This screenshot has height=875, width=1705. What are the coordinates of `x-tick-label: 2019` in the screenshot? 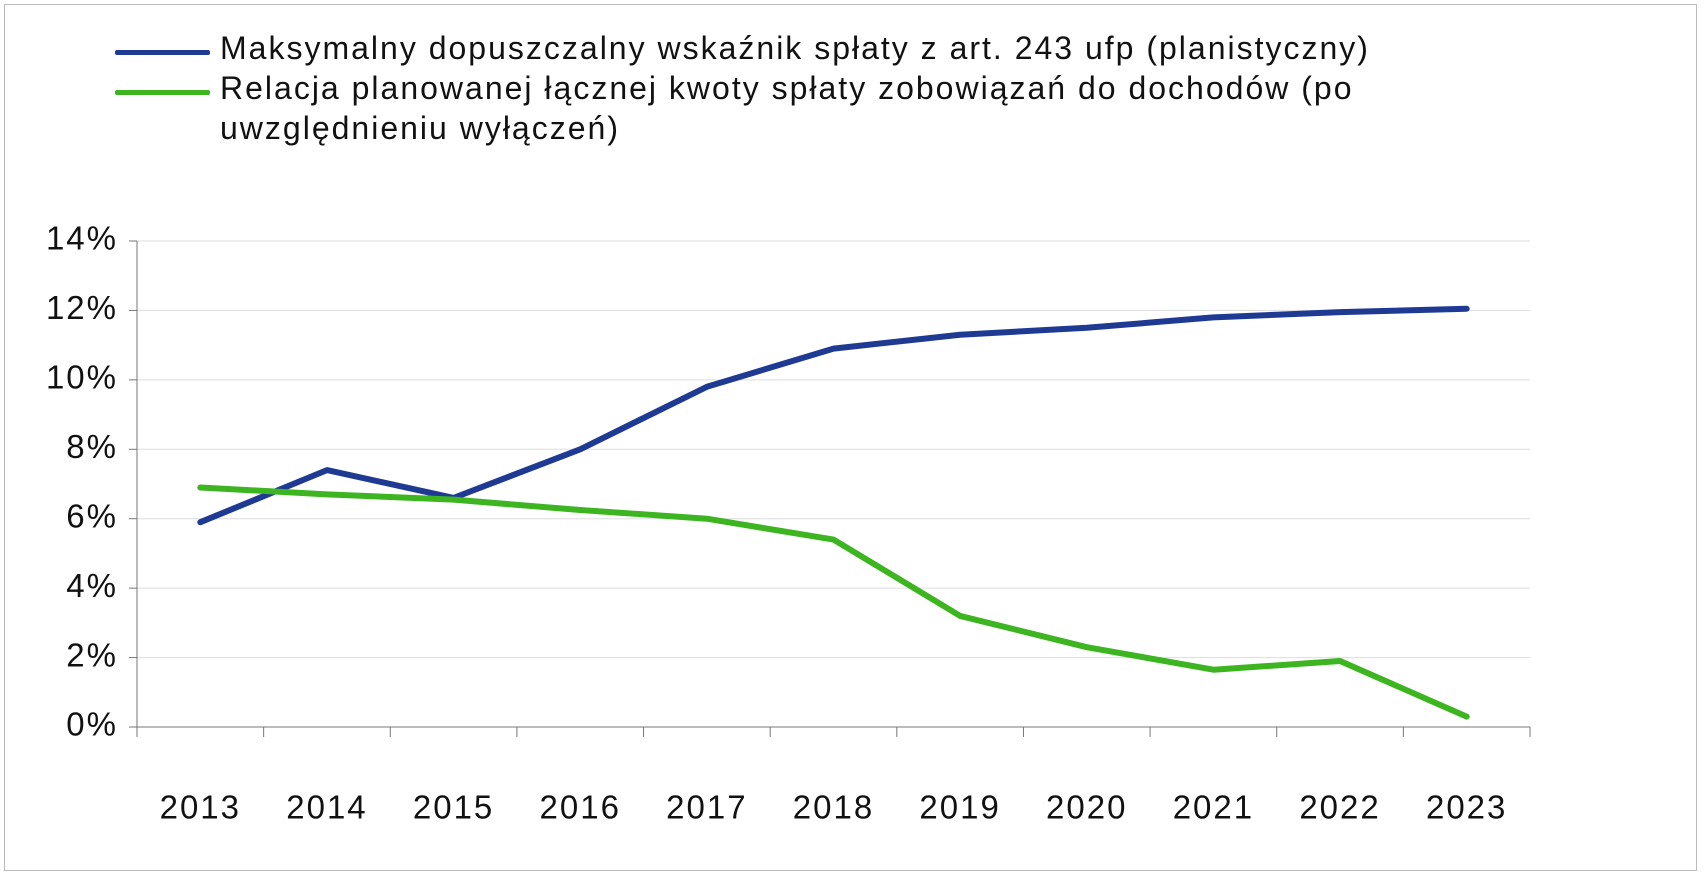 It's located at (959, 807).